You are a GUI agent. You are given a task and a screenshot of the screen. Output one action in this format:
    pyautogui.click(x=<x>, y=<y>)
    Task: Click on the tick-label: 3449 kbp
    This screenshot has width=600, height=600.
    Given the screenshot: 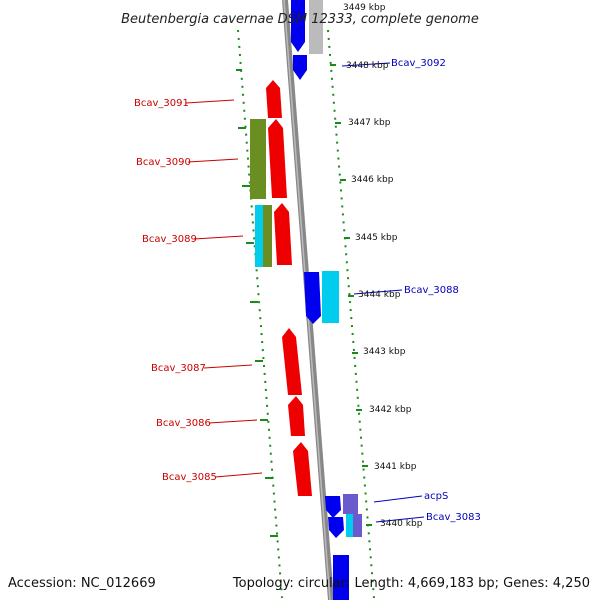 What is the action you would take?
    pyautogui.click(x=364, y=8)
    